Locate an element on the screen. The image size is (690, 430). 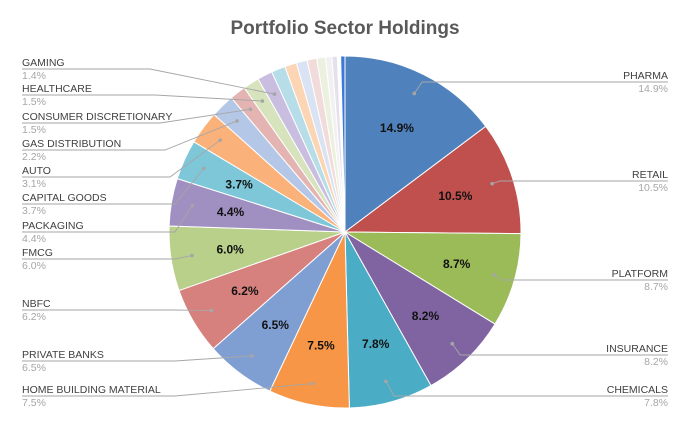
callout-category-label: HEALTHCARE is located at coordinates (57, 89).